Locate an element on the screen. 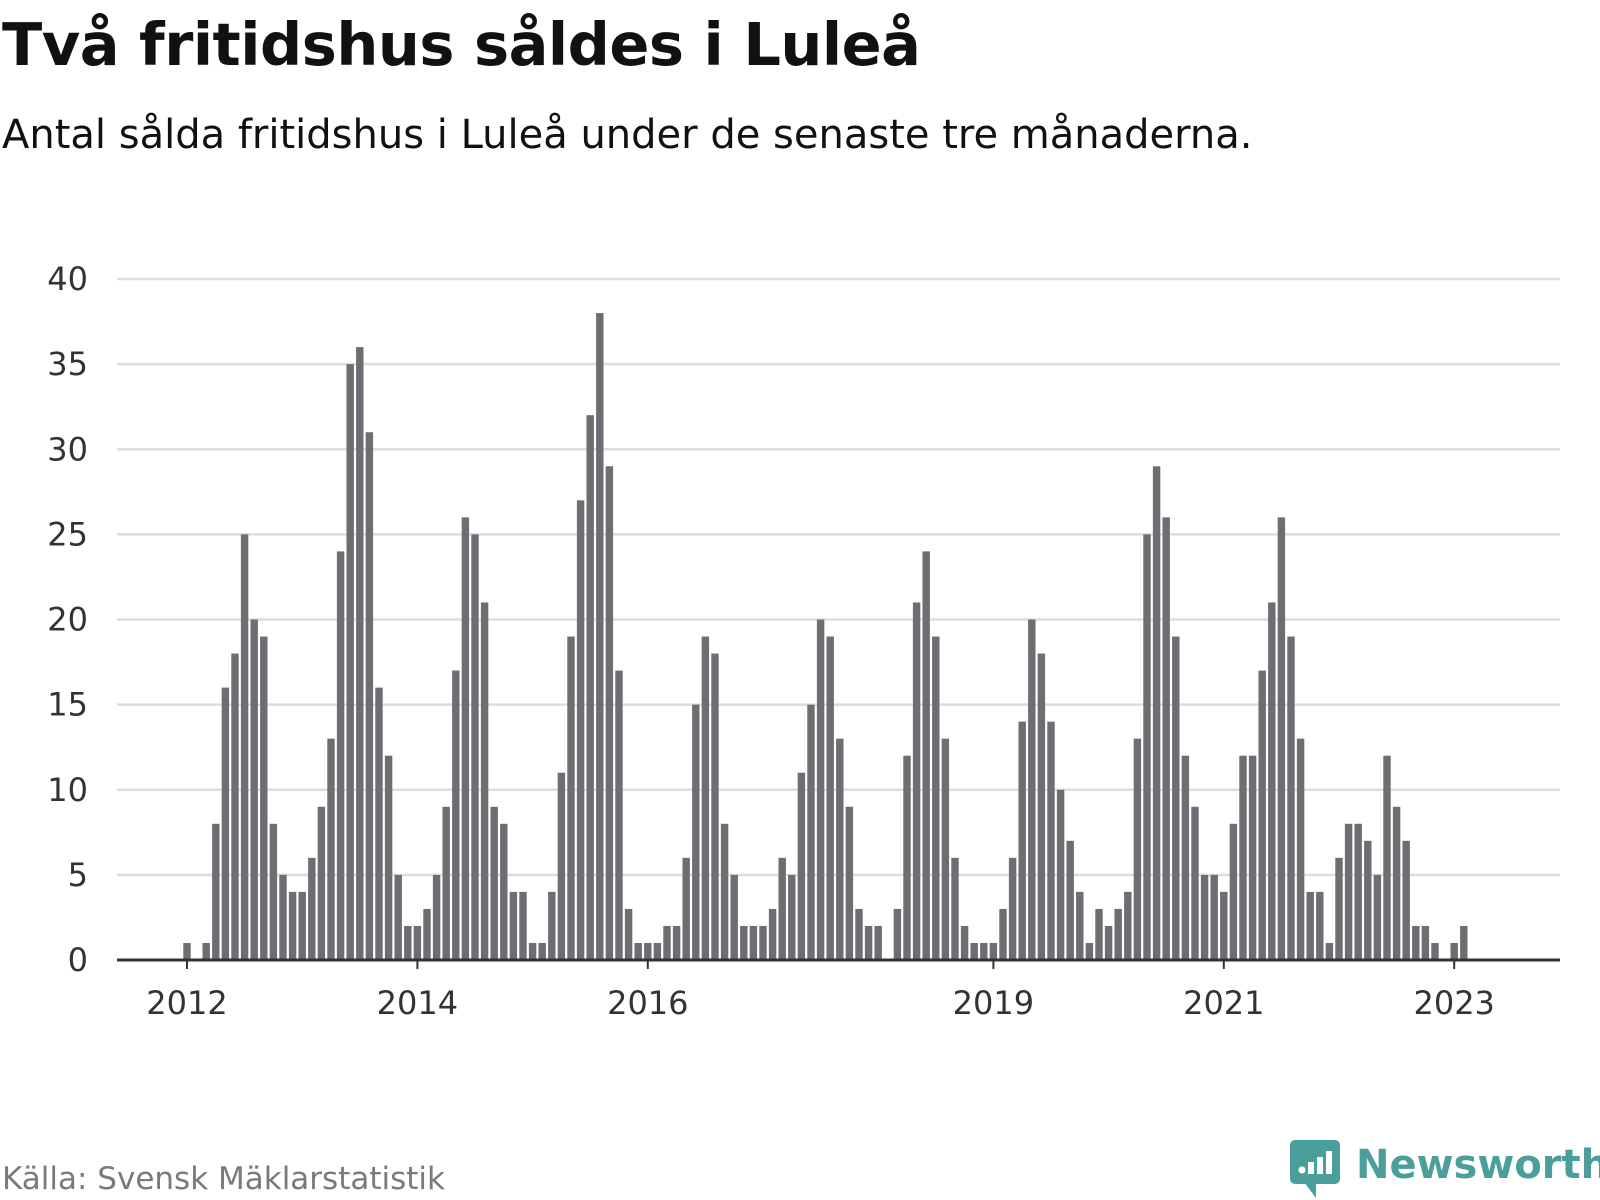 The image size is (1600, 1200). newsworthy-logo-icon is located at coordinates (1315, 1169).